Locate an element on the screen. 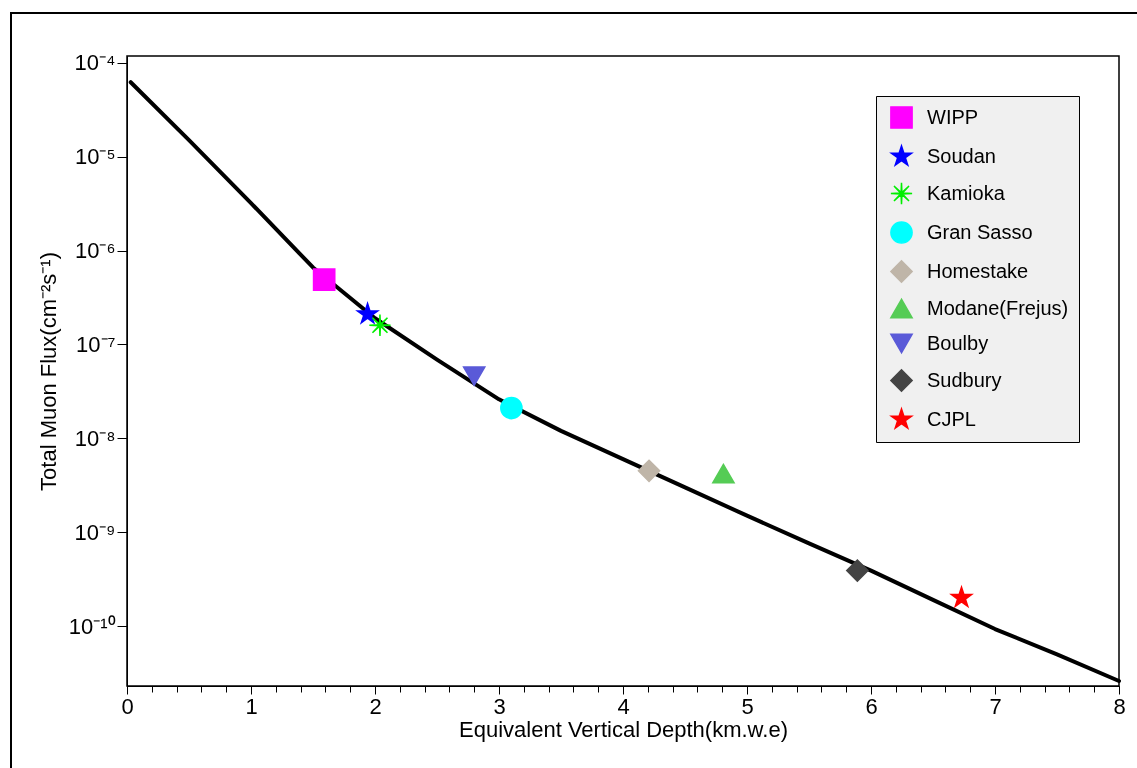 The image size is (1137, 768). y-tick-label: 10⁻⁹ is located at coordinates (95, 532).